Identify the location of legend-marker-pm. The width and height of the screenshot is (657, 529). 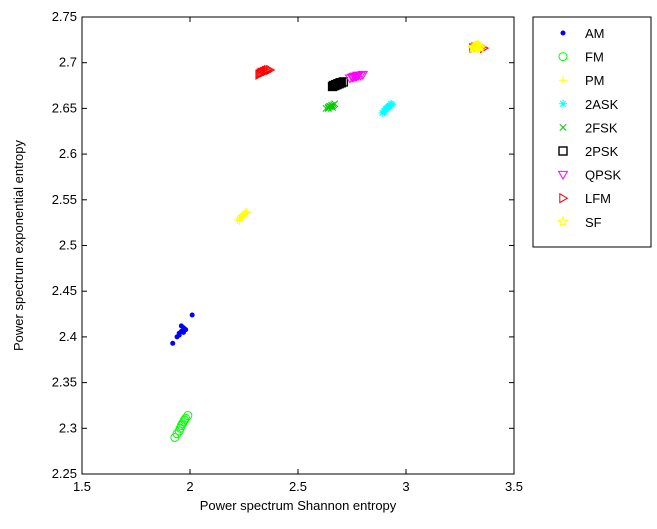
(563, 80).